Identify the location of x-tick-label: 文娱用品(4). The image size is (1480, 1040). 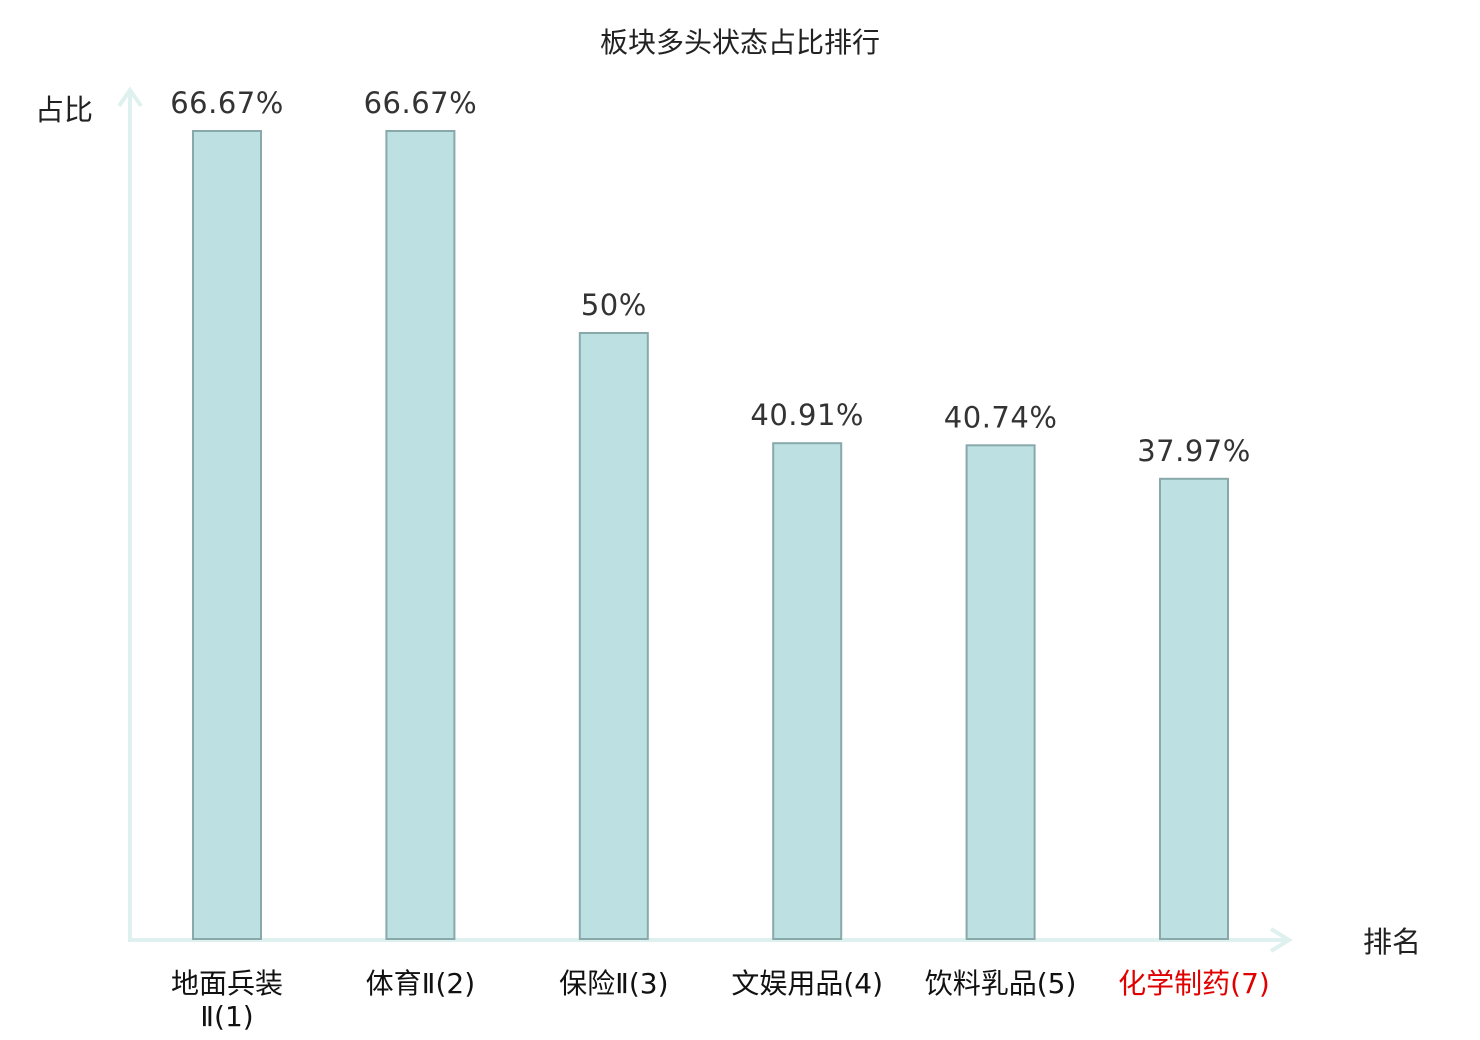
(807, 983).